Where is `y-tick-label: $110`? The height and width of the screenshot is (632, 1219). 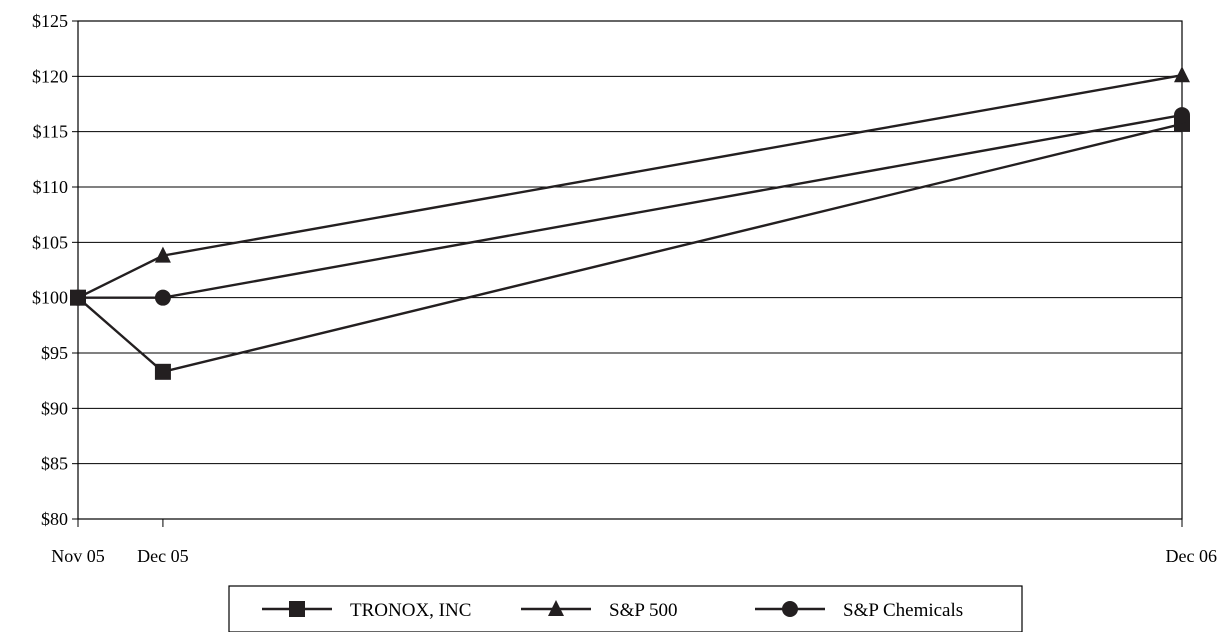
y-tick-label: $110 is located at coordinates (50, 187).